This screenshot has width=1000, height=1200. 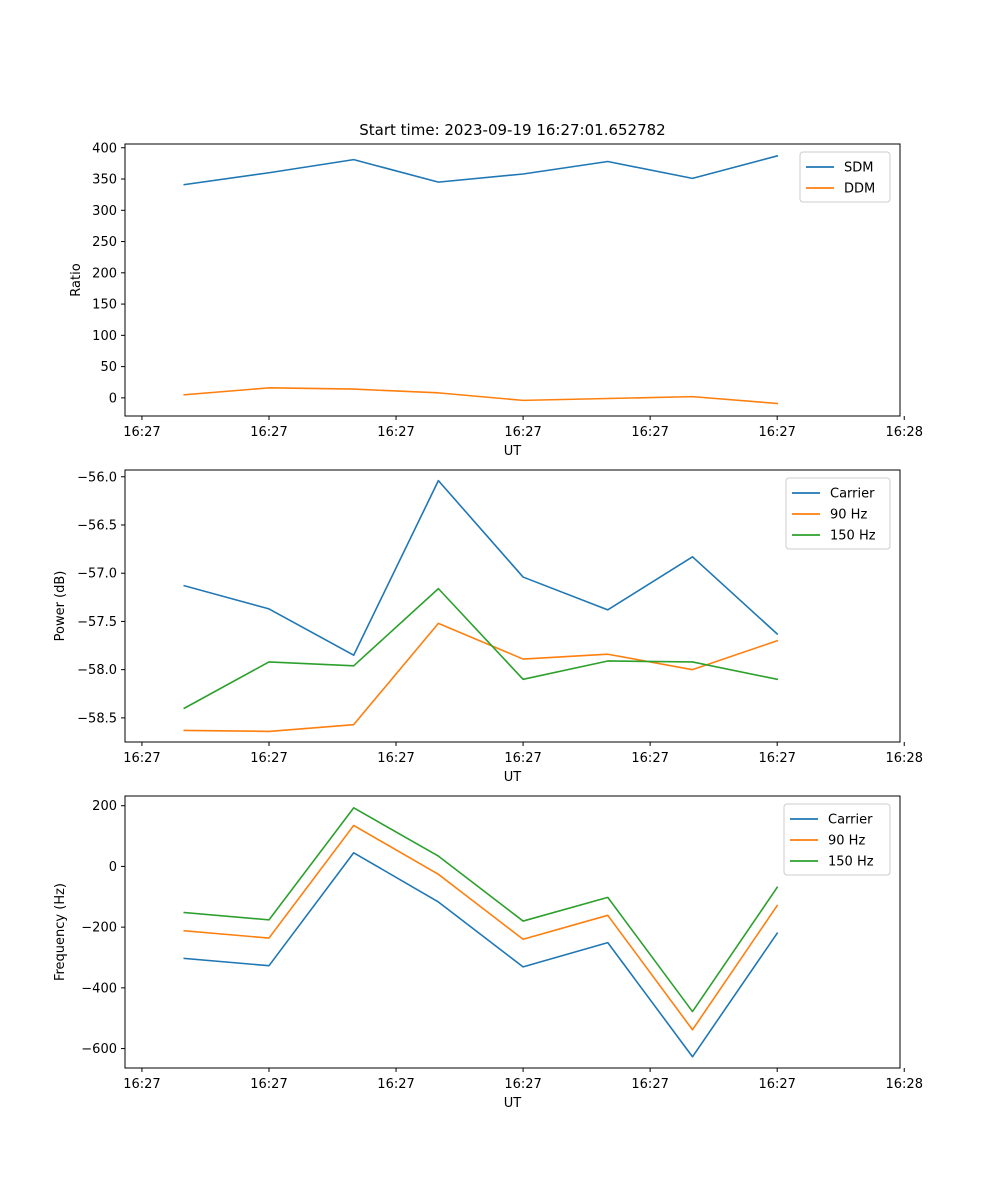 What do you see at coordinates (97, 525) in the screenshot?
I see `y-tick-label: −56.5` at bounding box center [97, 525].